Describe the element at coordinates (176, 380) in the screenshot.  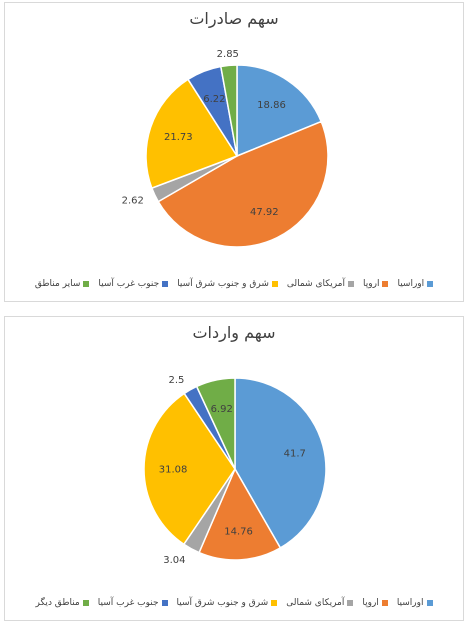
I see `data-label: 2.5` at that location.